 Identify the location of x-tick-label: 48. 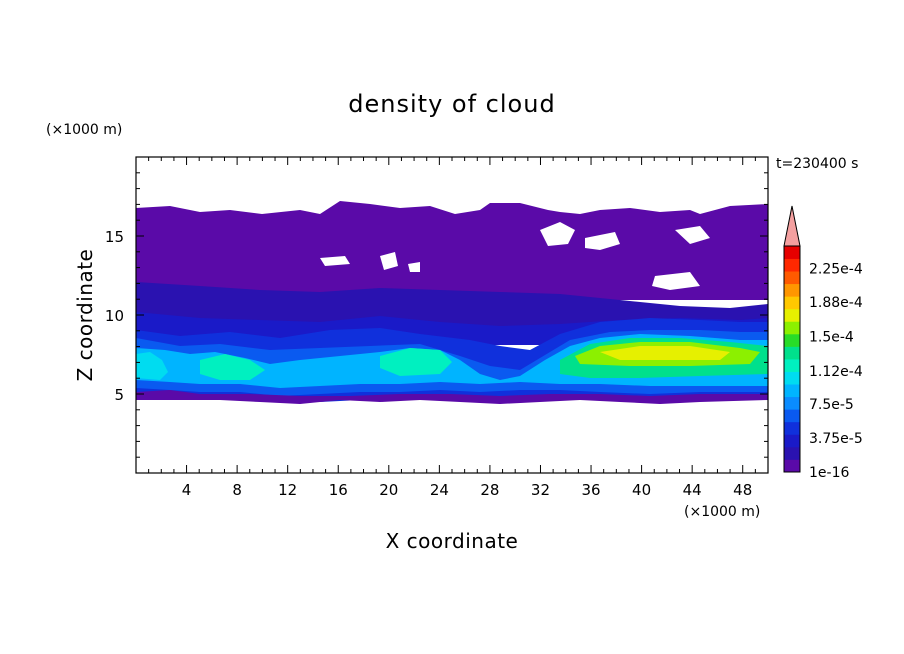
(742, 490).